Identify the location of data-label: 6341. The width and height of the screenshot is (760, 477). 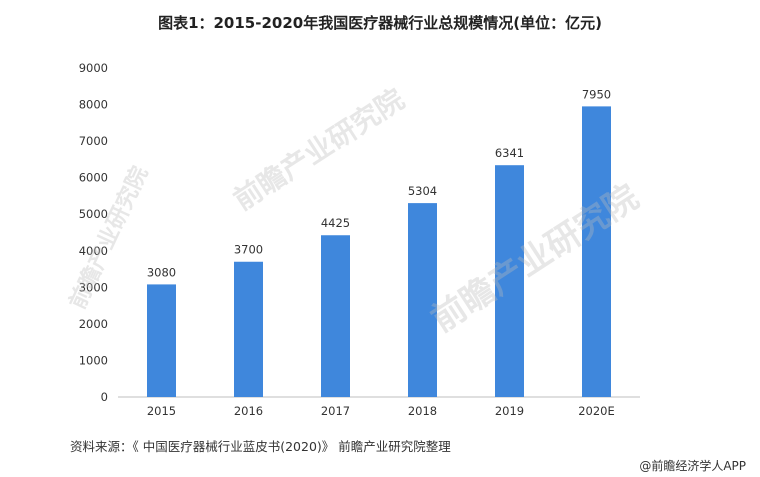
(509, 153).